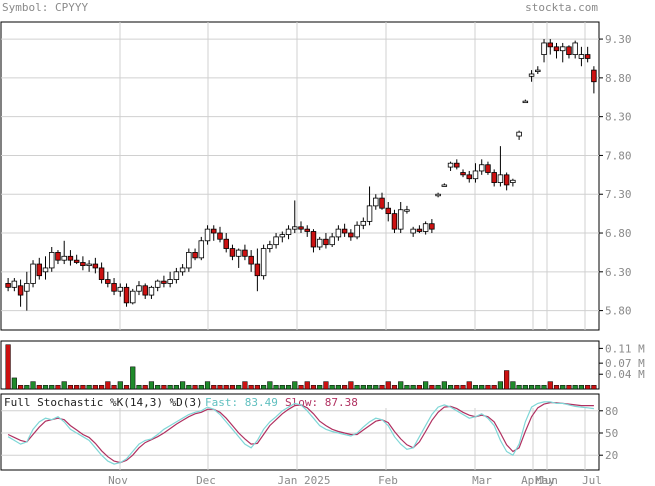 Image resolution: width=655 pixels, height=486 pixels. What do you see at coordinates (611, 411) in the screenshot?
I see `stochastic-tick-label: 80` at bounding box center [611, 411].